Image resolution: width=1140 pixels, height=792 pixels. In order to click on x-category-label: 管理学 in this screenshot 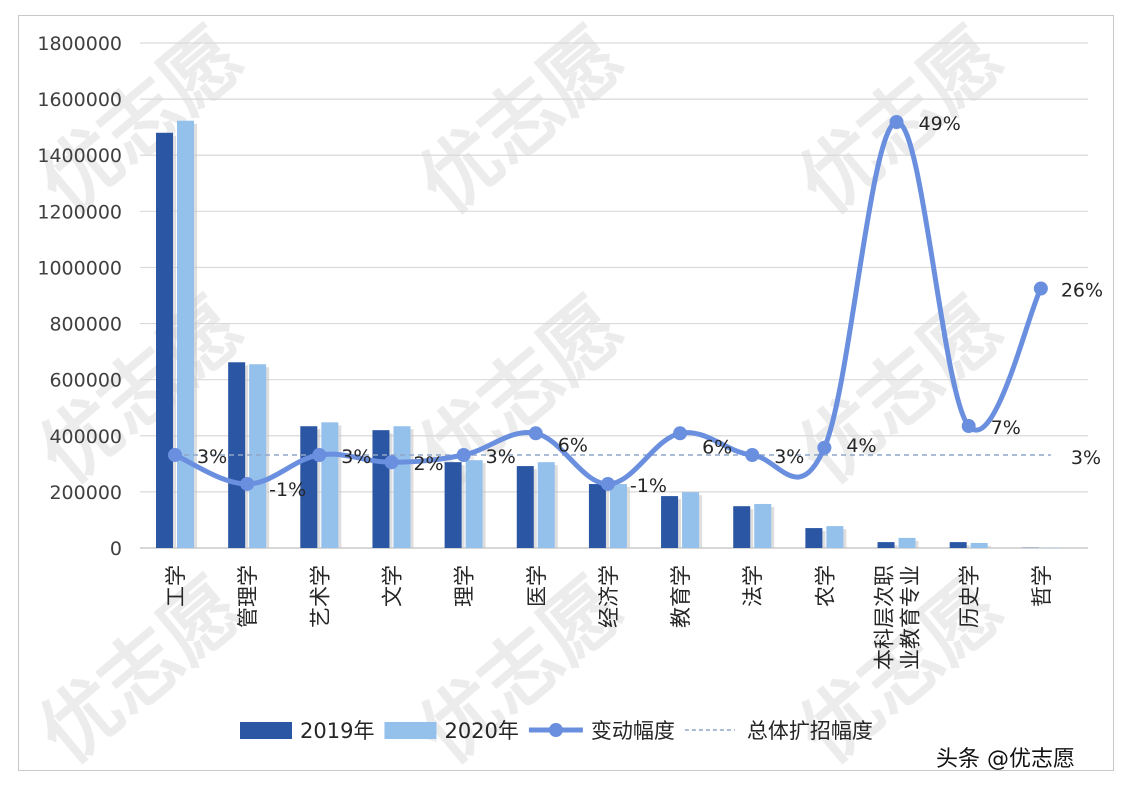, I will do `click(248, 596)`.